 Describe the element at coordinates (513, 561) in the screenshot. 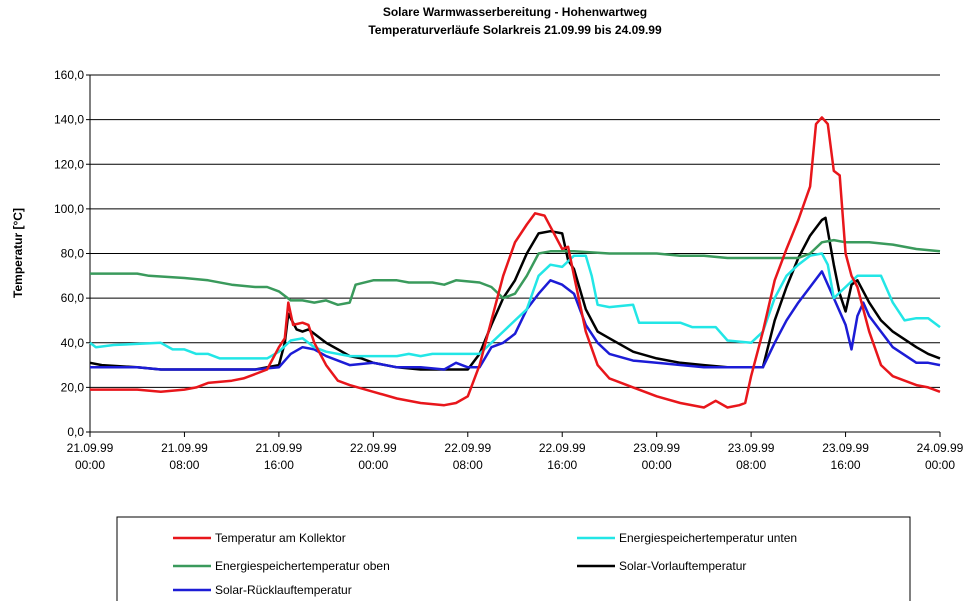

I see `legend-box` at that location.